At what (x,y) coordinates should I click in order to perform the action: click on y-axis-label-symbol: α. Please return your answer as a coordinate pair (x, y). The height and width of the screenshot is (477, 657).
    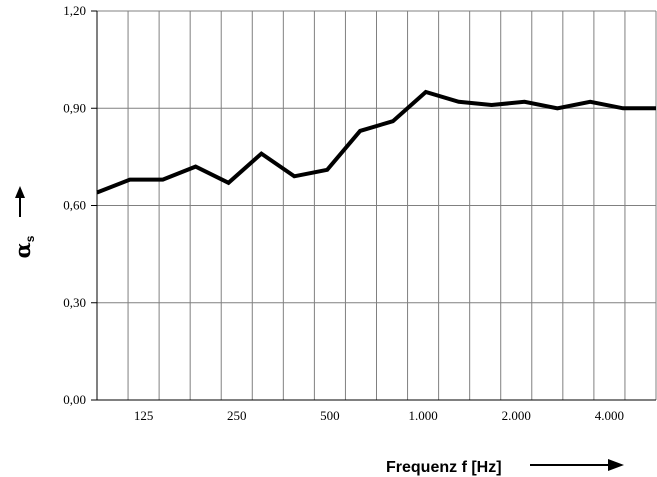
    Looking at the image, I should click on (22, 250).